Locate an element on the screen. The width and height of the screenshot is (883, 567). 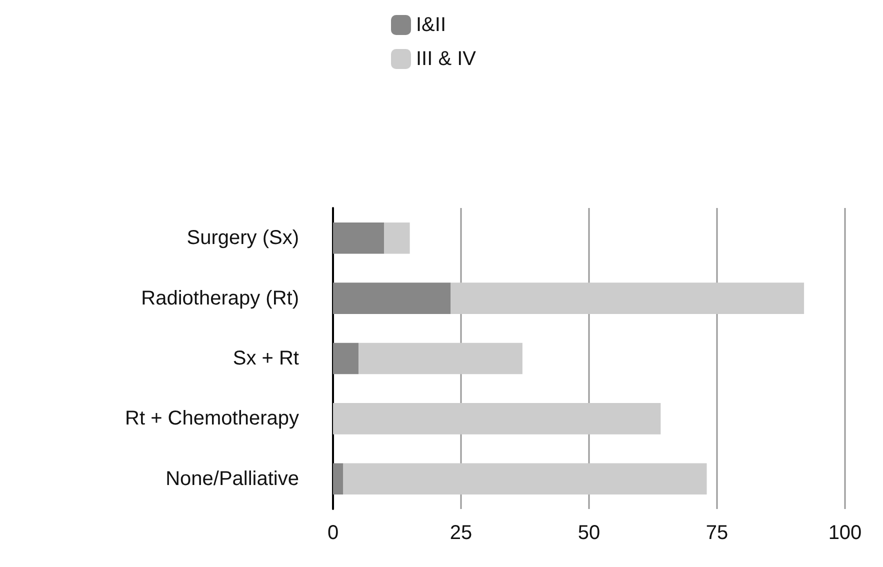
y-tick-label: None/Palliative is located at coordinates (232, 479).